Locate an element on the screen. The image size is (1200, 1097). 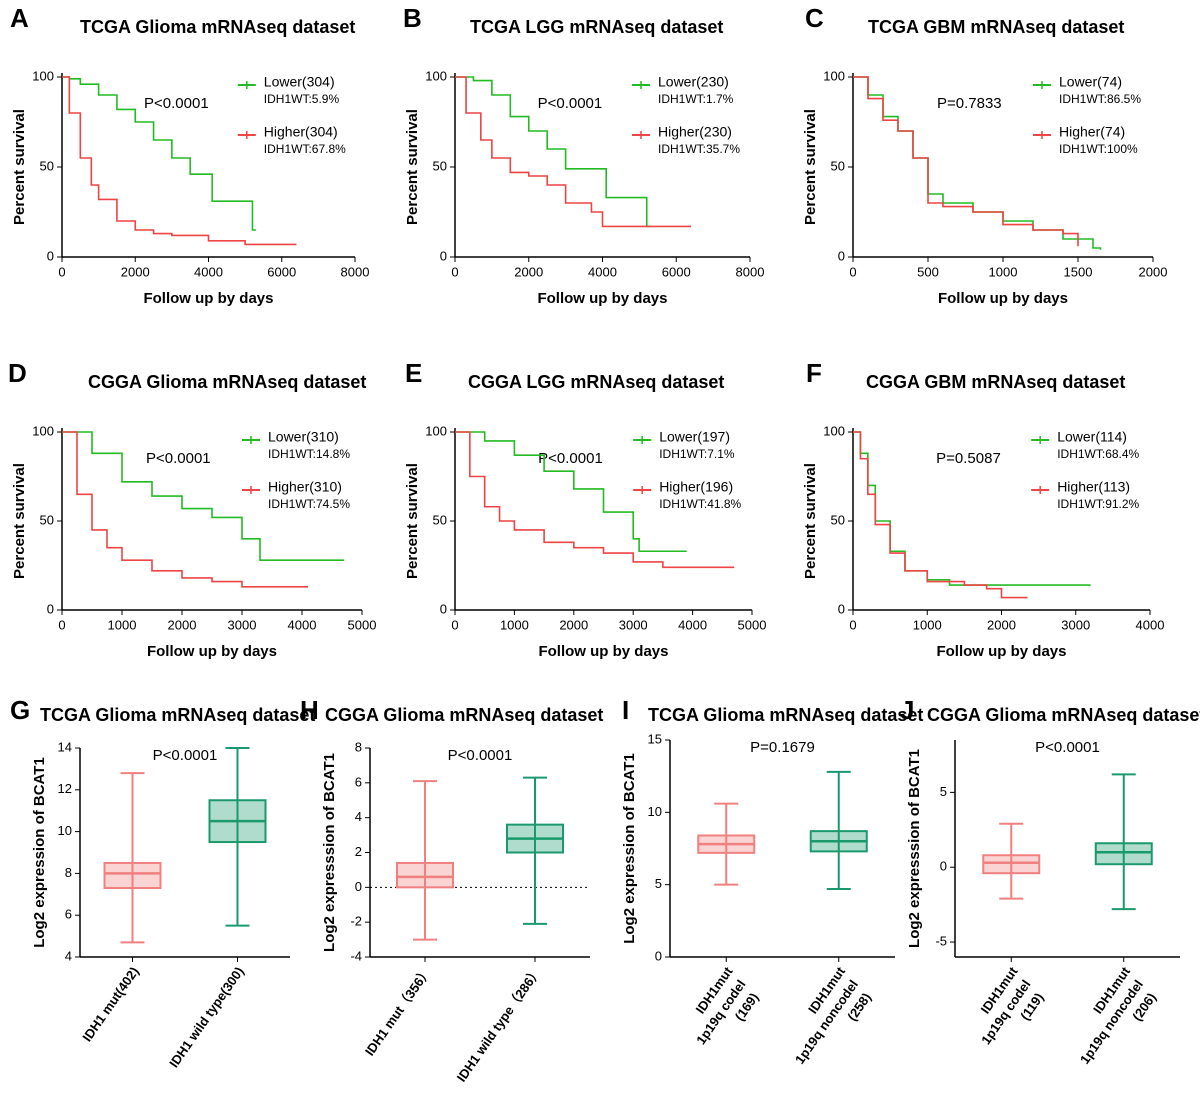
y-tick-label: 14 is located at coordinates (65, 746).